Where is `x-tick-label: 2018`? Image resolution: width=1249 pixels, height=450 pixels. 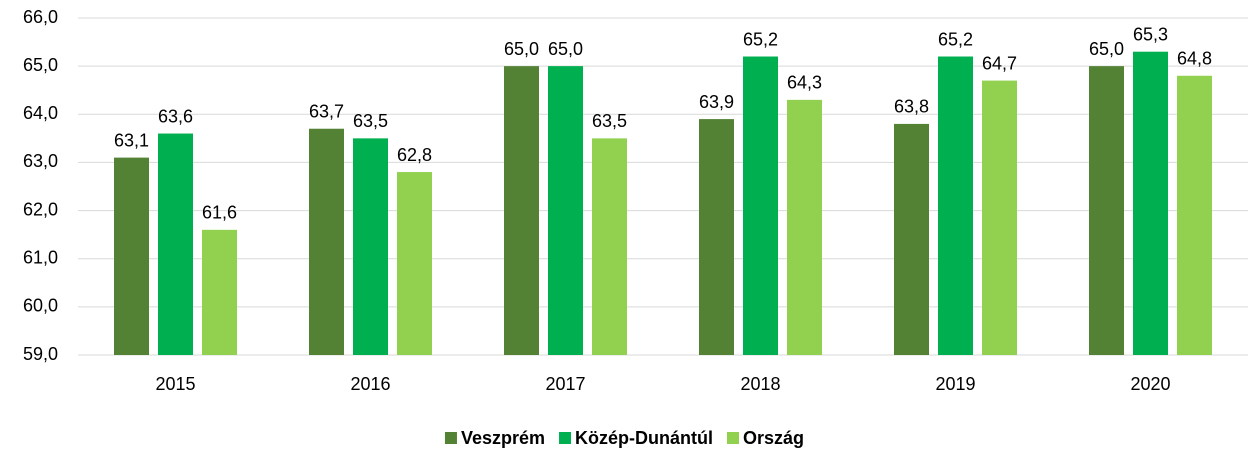 x-tick-label: 2018 is located at coordinates (760, 384).